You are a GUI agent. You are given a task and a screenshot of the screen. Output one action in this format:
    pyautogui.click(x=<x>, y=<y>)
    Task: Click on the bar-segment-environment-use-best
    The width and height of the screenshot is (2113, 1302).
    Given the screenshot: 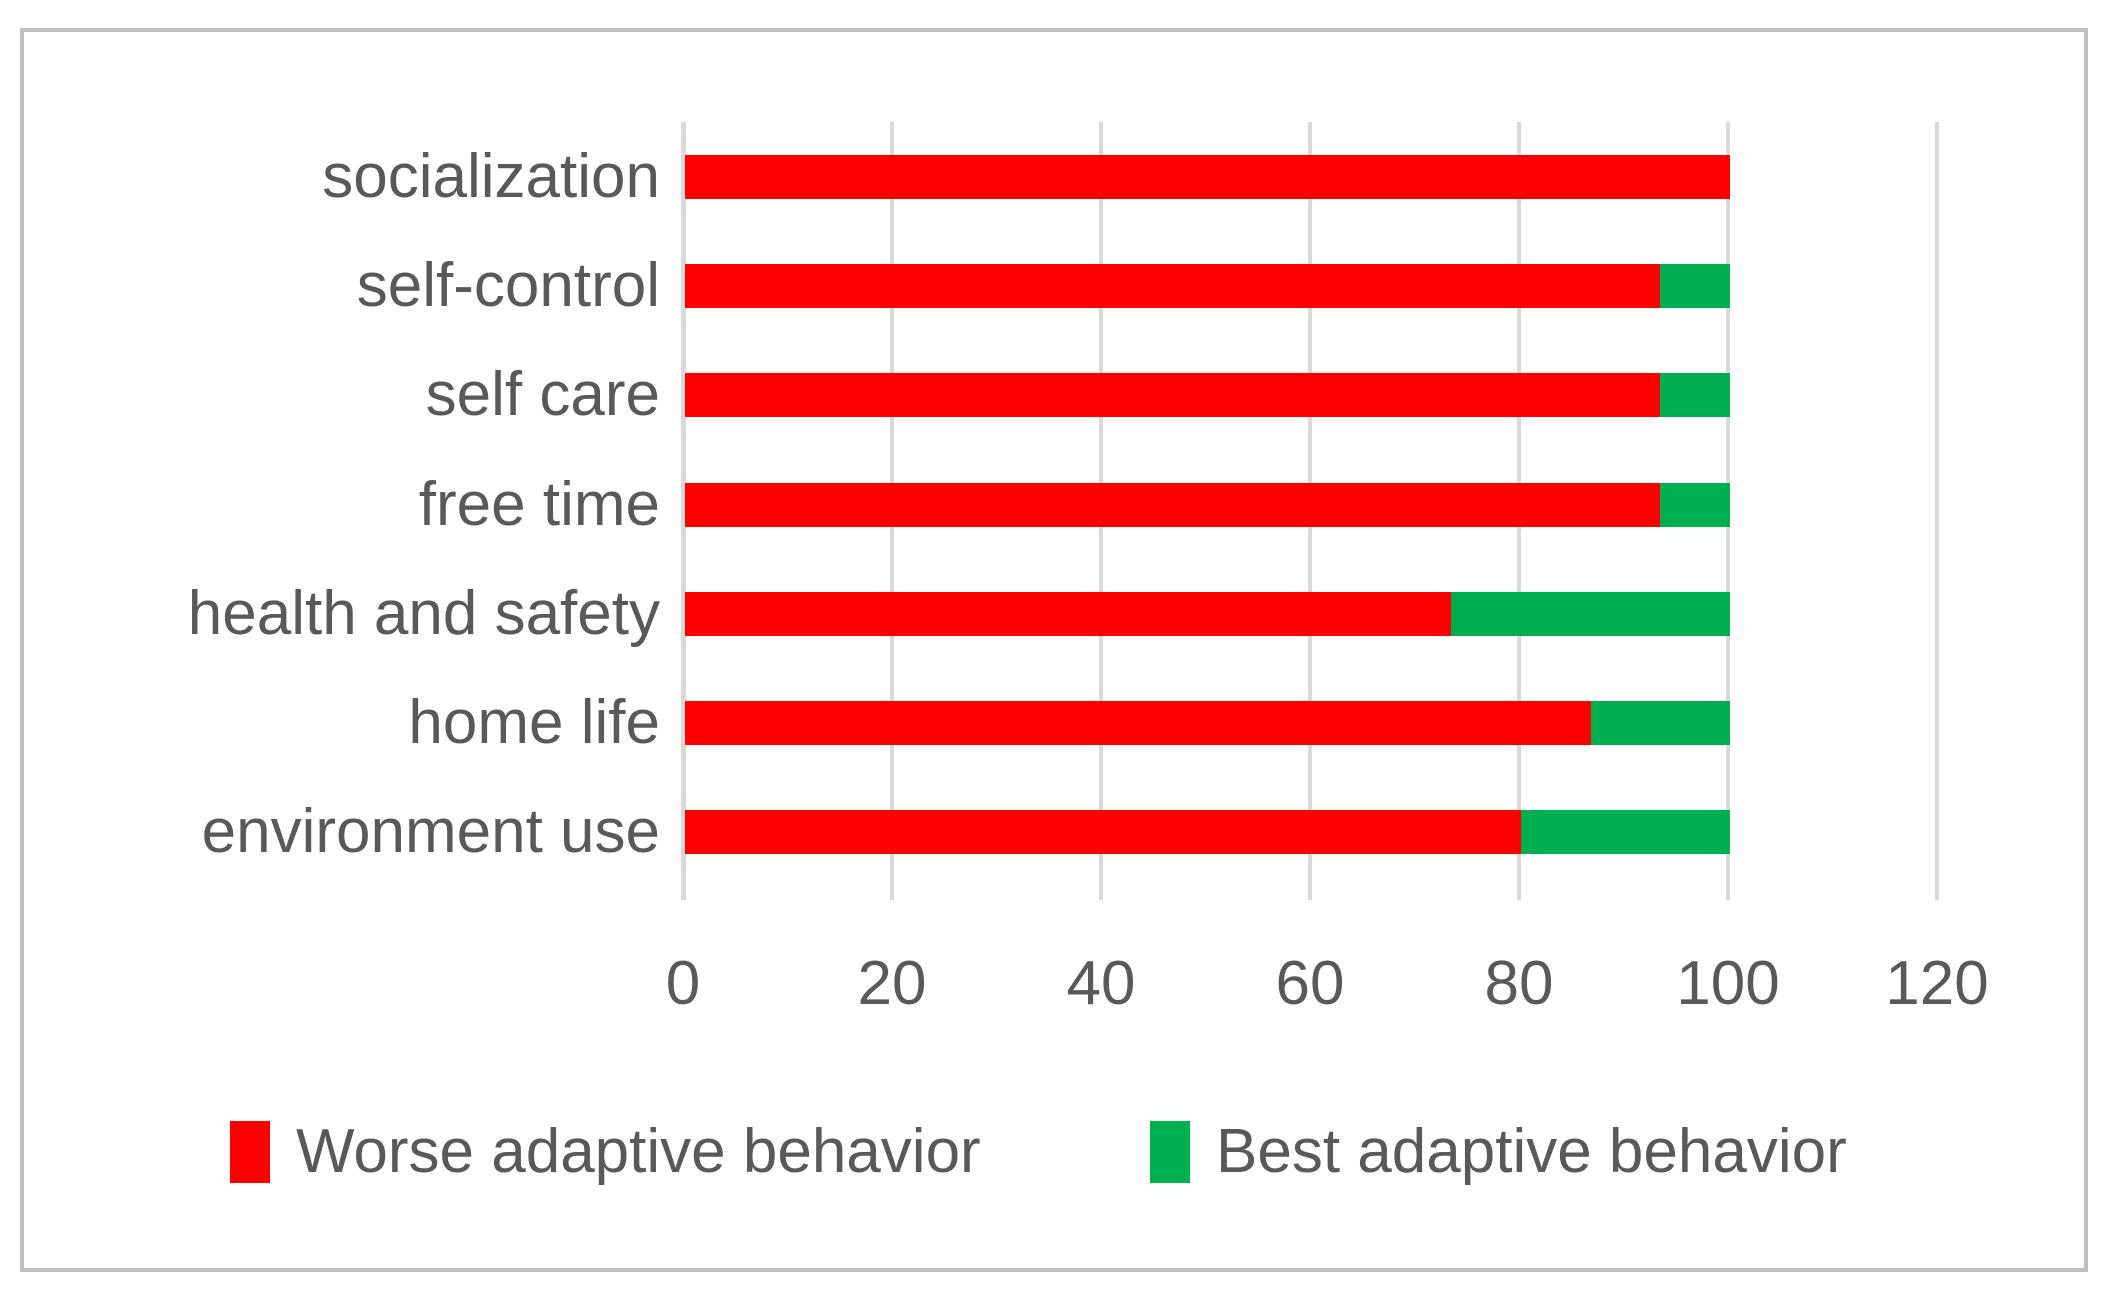 What is the action you would take?
    pyautogui.click(x=1625, y=832)
    